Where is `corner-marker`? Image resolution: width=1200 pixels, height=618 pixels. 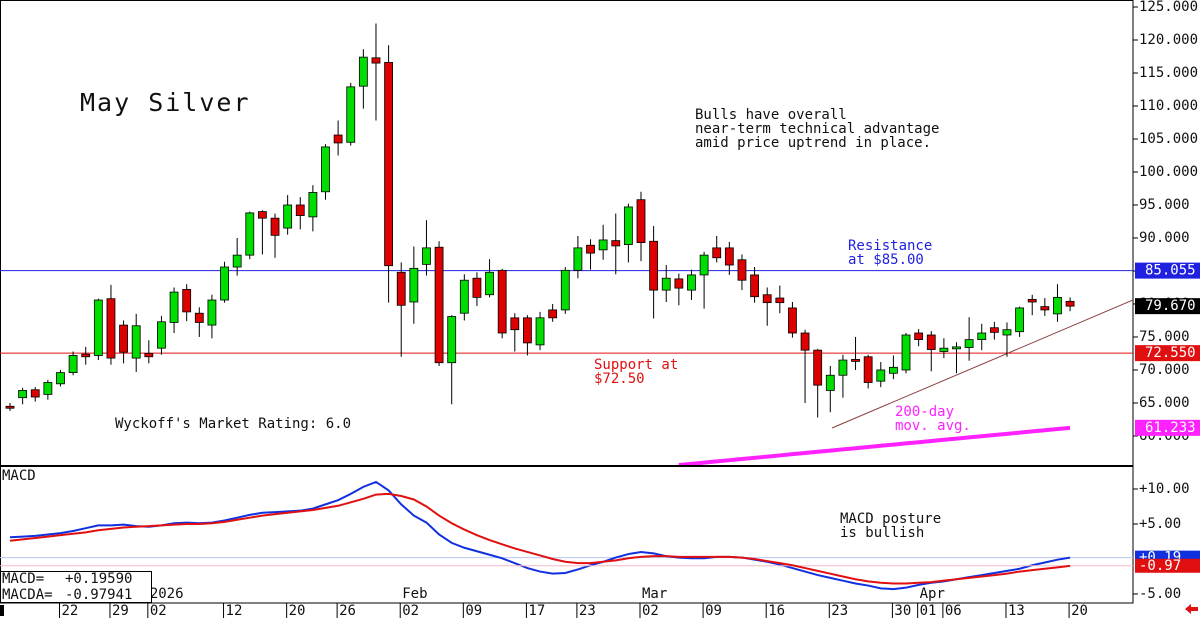 corner-marker is located at coordinates (2, 610).